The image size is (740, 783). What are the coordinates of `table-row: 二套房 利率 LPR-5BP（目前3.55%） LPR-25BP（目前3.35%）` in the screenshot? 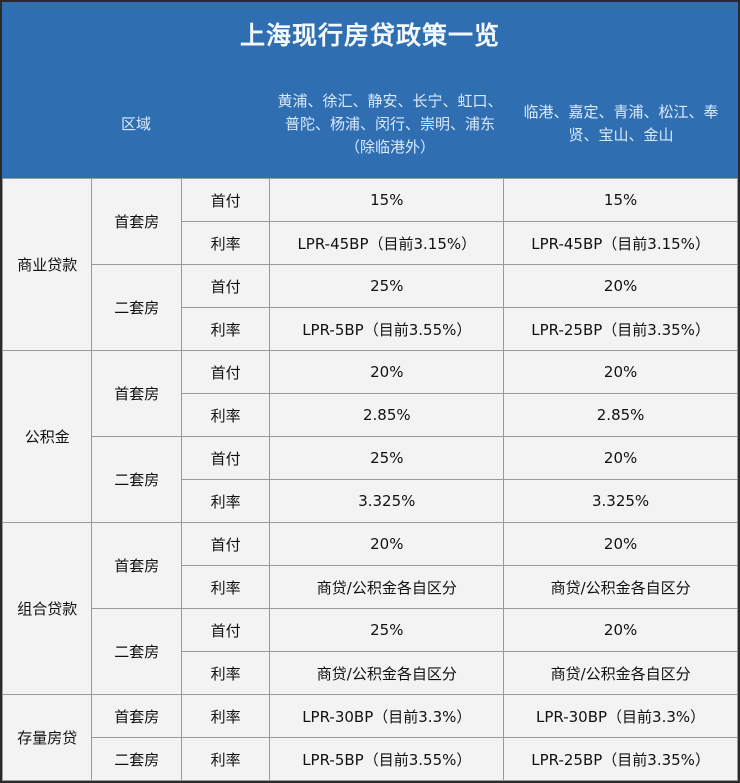 It's located at (370, 759).